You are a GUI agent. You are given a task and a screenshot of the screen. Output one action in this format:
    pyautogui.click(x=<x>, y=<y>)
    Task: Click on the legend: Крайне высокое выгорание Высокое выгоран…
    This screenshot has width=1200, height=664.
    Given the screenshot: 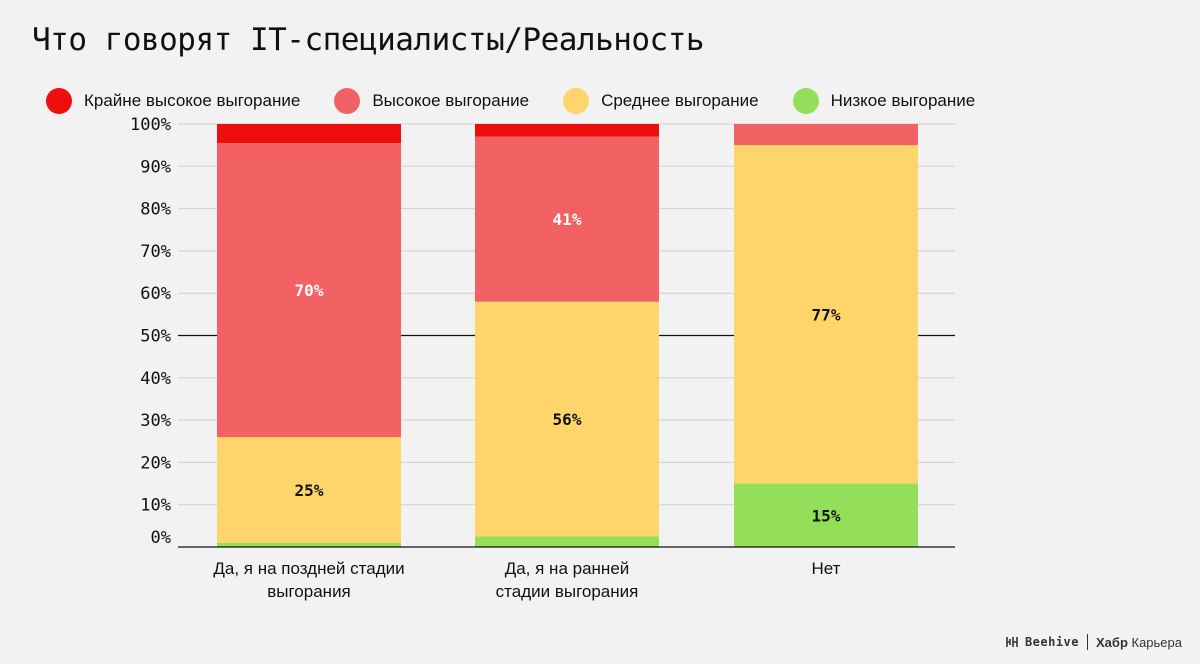 What is the action you would take?
    pyautogui.click(x=510, y=101)
    